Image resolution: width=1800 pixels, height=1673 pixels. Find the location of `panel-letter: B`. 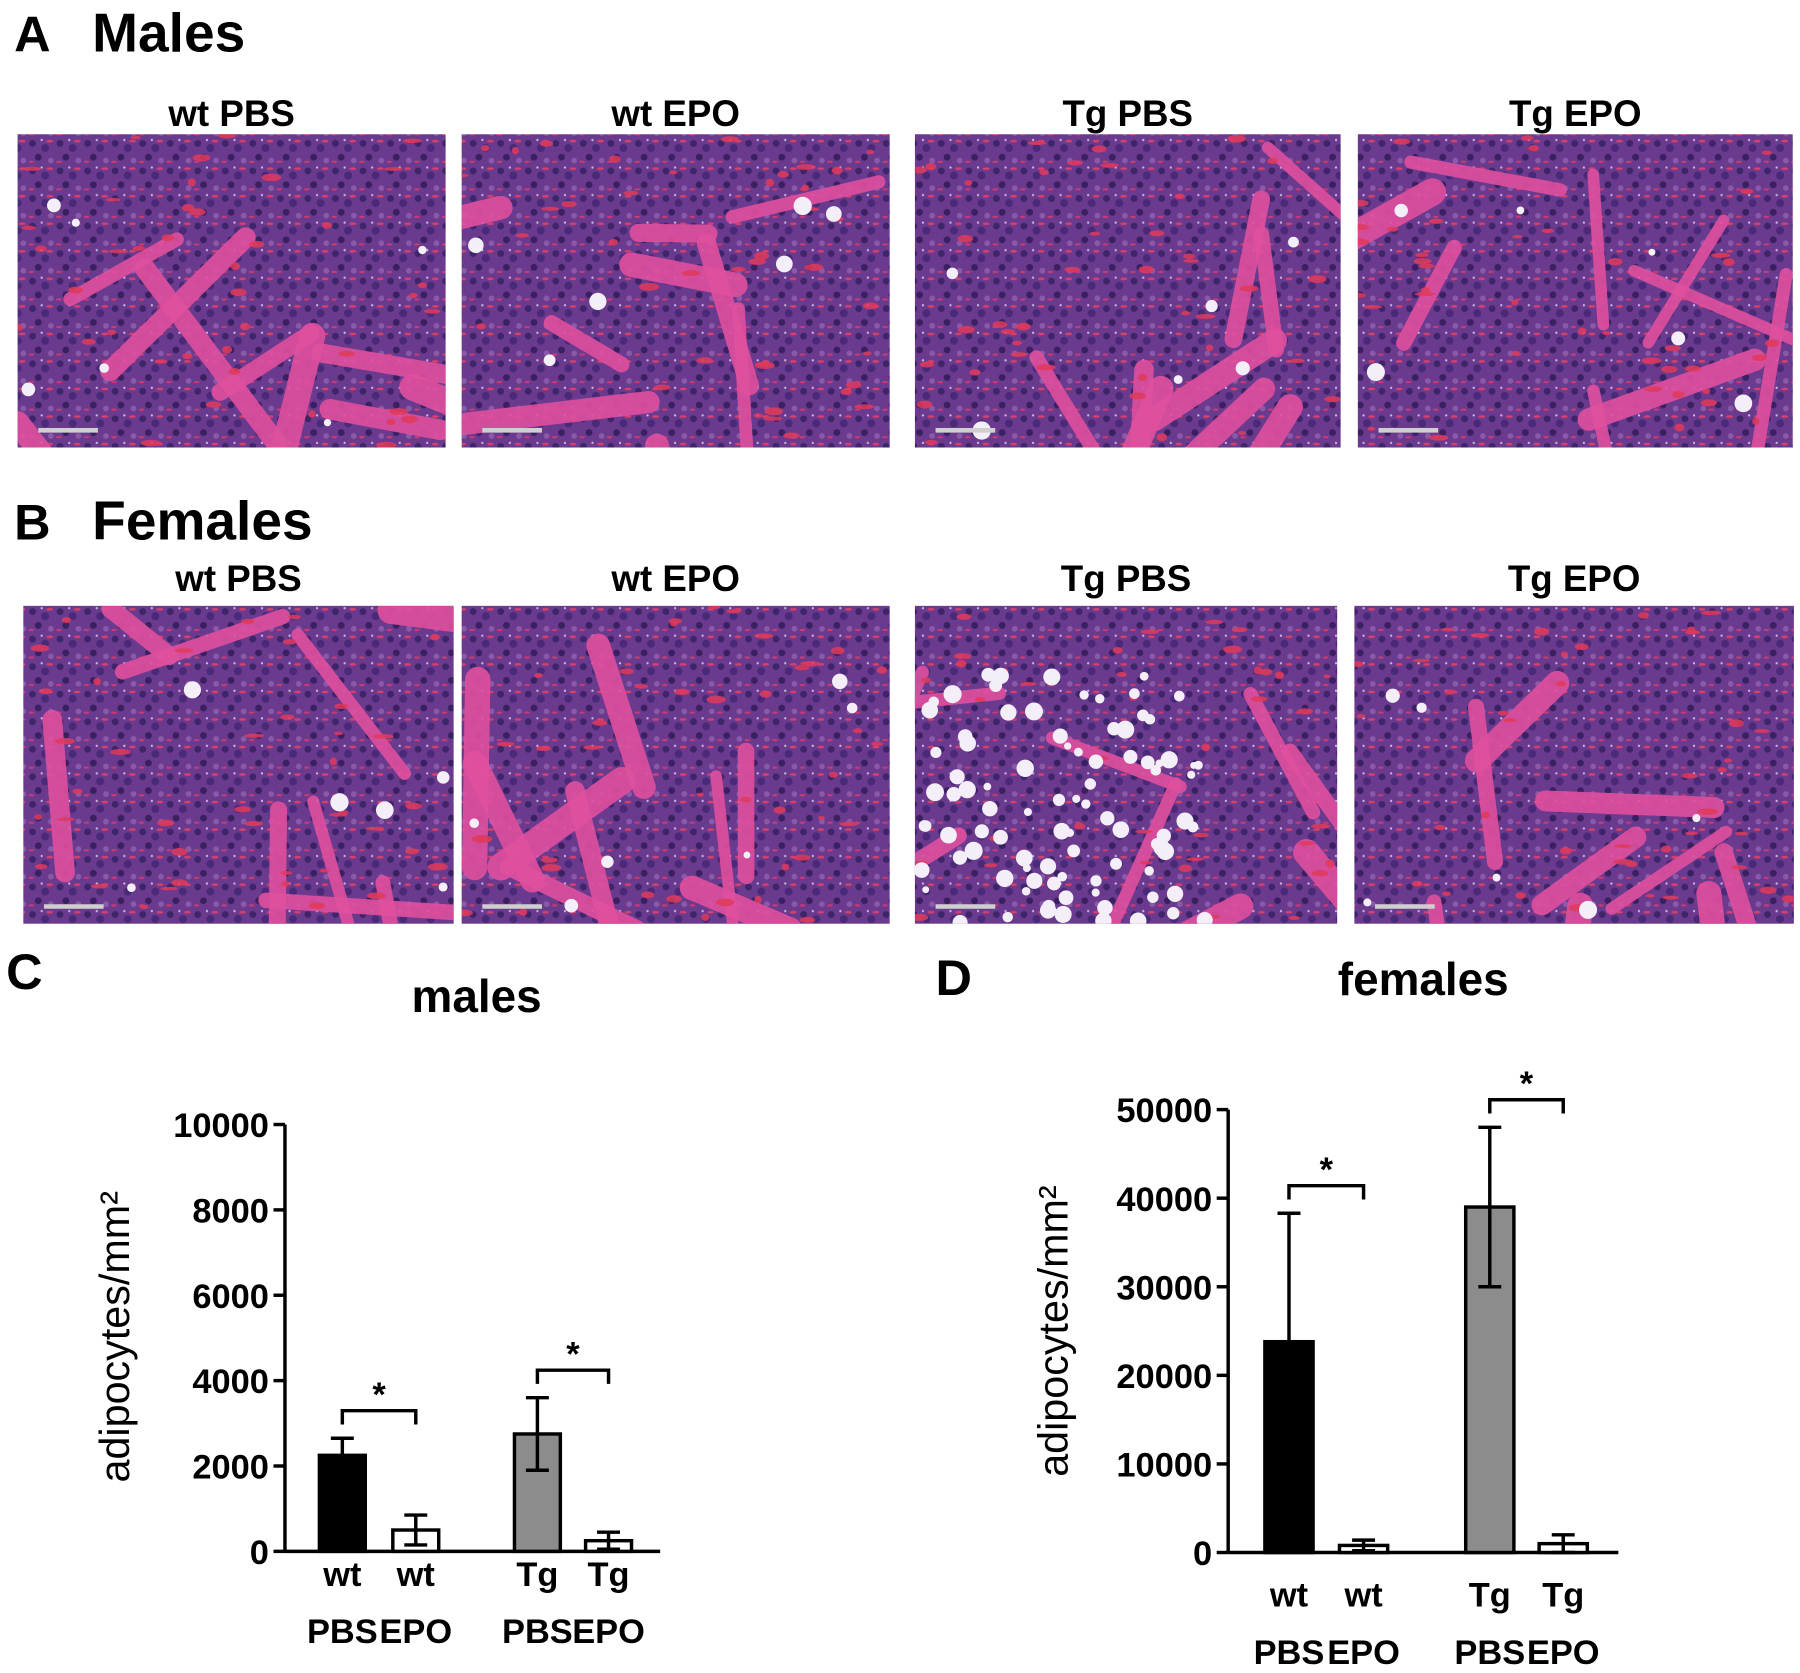

panel-letter: B is located at coordinates (32, 521).